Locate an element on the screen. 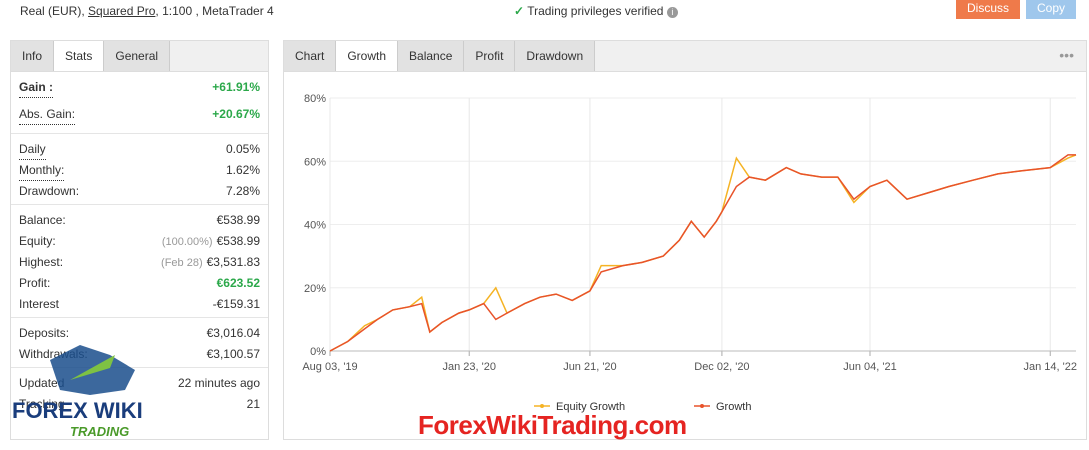  legend-label: Equity Growth is located at coordinates (590, 407).